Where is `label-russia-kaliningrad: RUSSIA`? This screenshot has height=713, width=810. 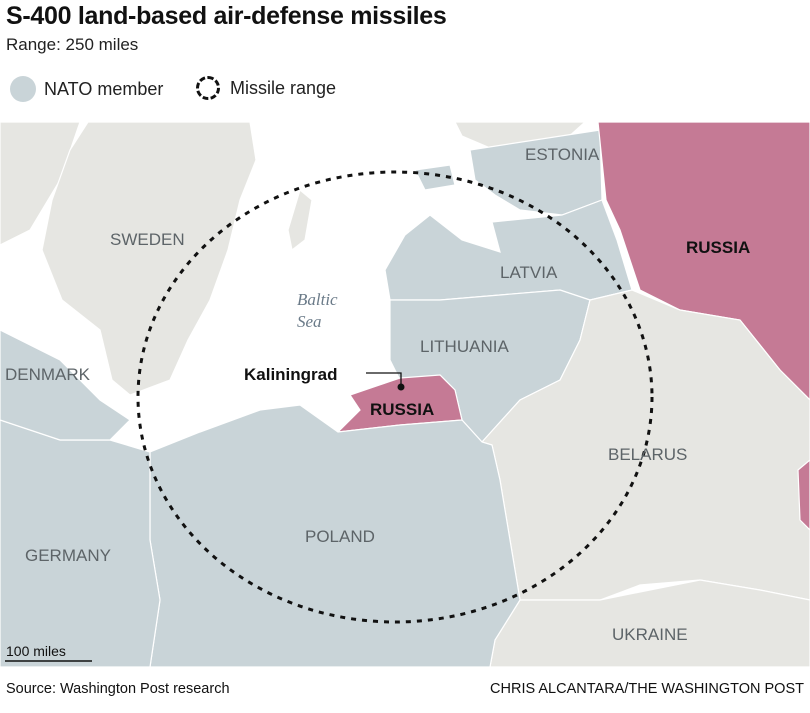 label-russia-kaliningrad: RUSSIA is located at coordinates (402, 409).